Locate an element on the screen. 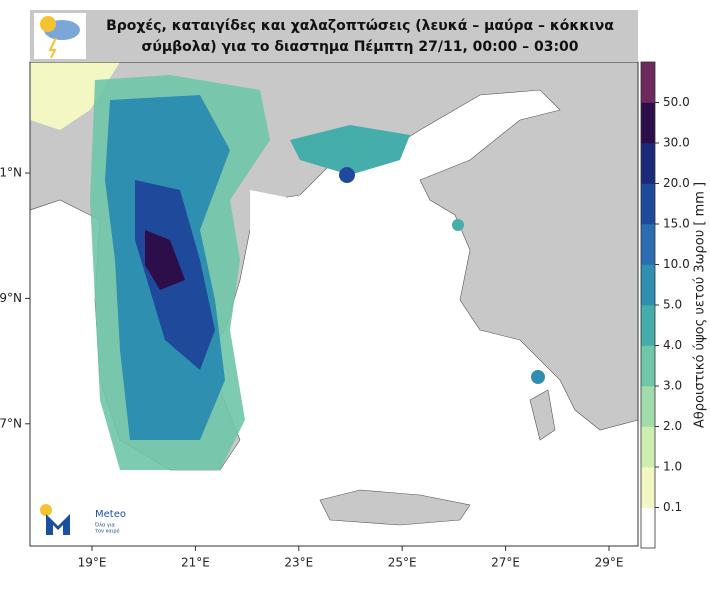 This screenshot has height=602, width=710. lon-tick-label: 23°E is located at coordinates (298, 563).